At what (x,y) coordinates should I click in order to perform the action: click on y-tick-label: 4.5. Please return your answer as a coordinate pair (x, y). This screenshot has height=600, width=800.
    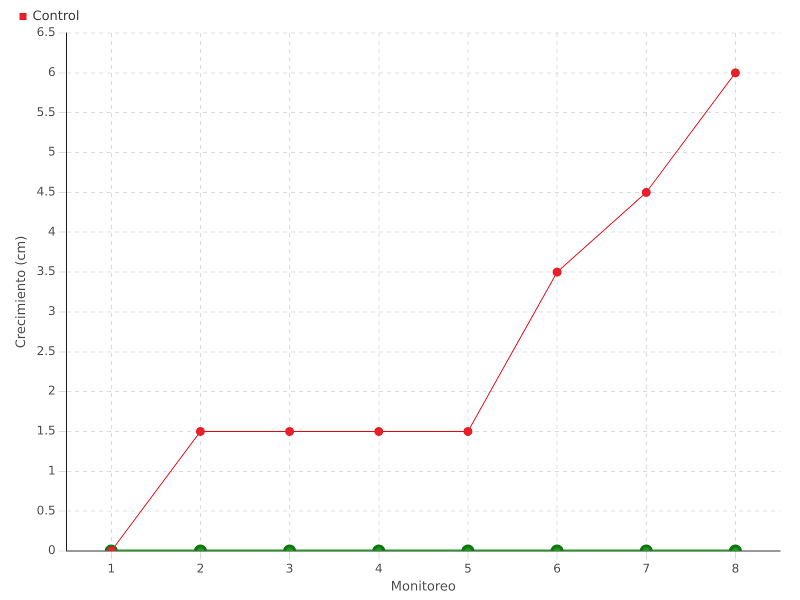
    Looking at the image, I should click on (46, 191).